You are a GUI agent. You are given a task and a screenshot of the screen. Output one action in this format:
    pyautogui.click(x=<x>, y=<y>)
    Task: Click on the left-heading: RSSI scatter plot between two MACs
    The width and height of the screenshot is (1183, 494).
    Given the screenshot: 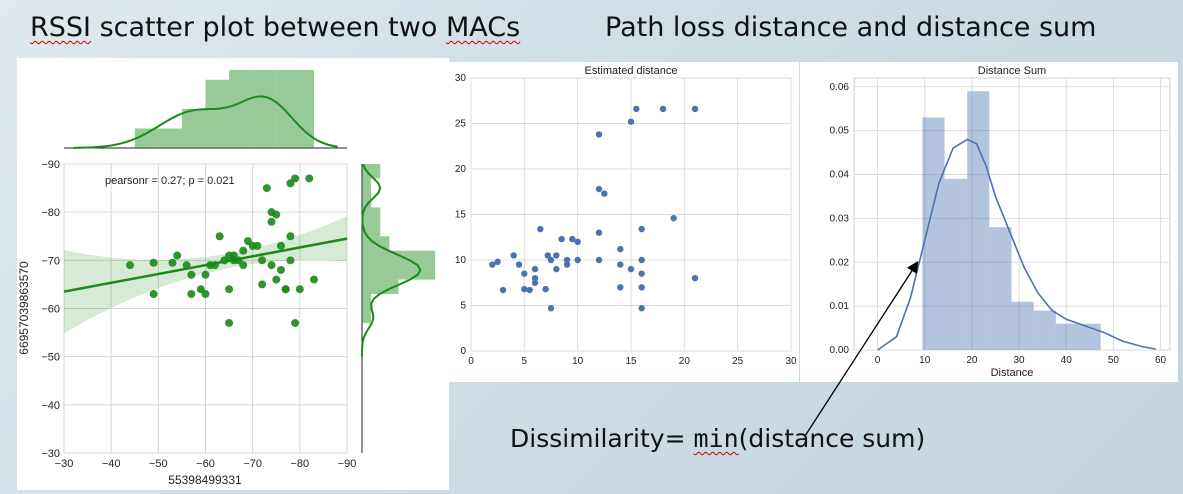 What is the action you would take?
    pyautogui.click(x=275, y=27)
    